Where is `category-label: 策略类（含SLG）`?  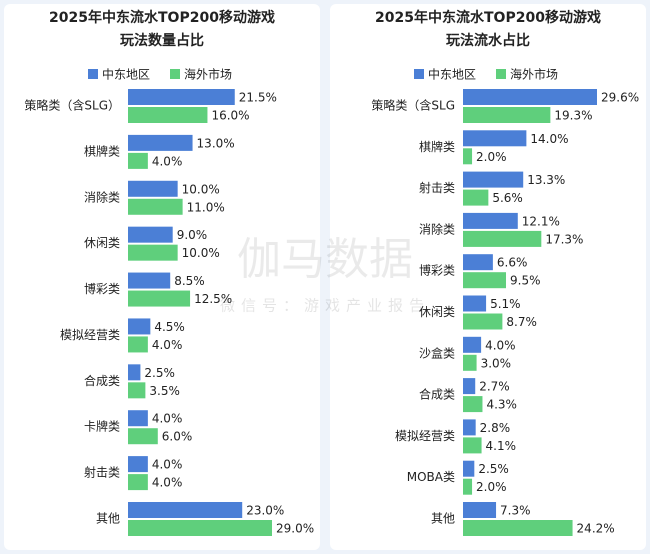
category-label: 策略类（含SLG） is located at coordinates (72, 105).